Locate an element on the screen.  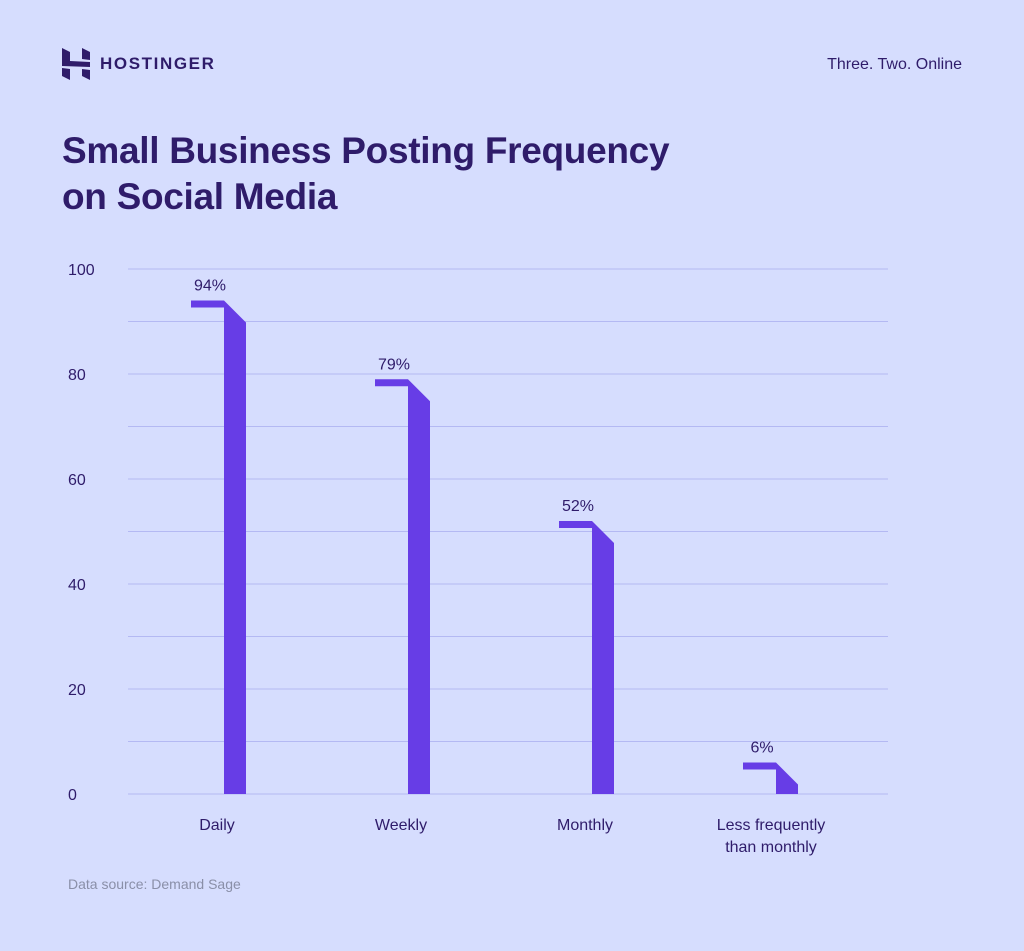
y-tick-label: 40 is located at coordinates (77, 585).